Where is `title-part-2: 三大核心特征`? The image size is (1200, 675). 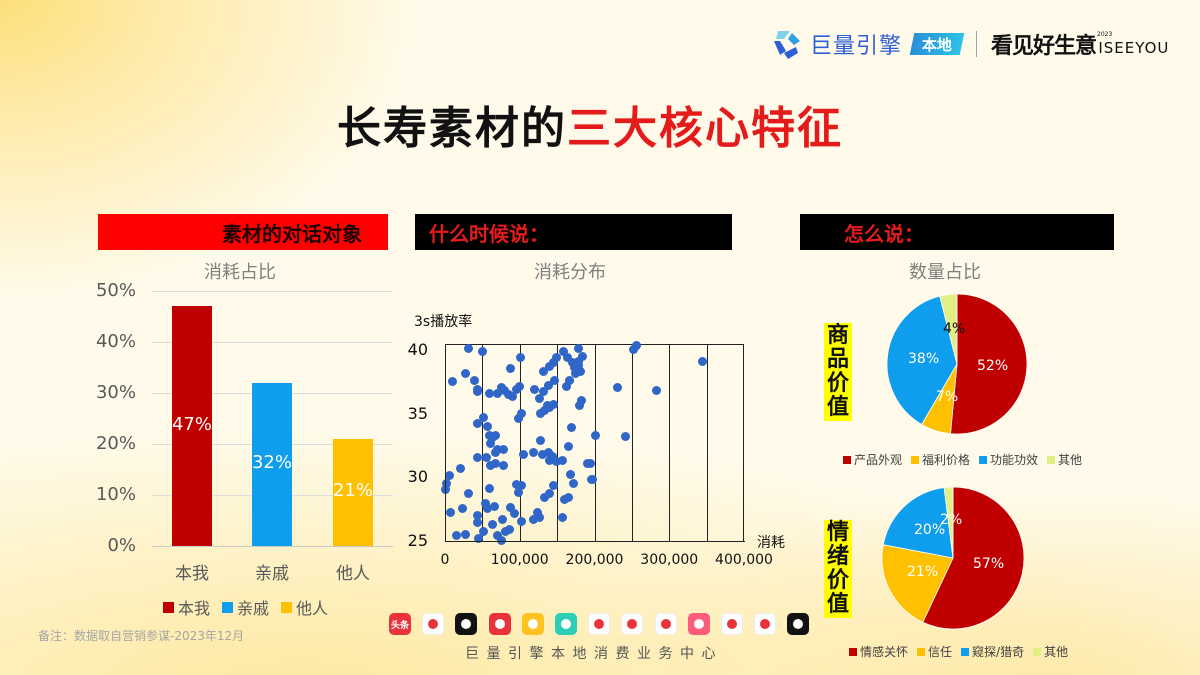 title-part-2: 三大核心特征 is located at coordinates (705, 128).